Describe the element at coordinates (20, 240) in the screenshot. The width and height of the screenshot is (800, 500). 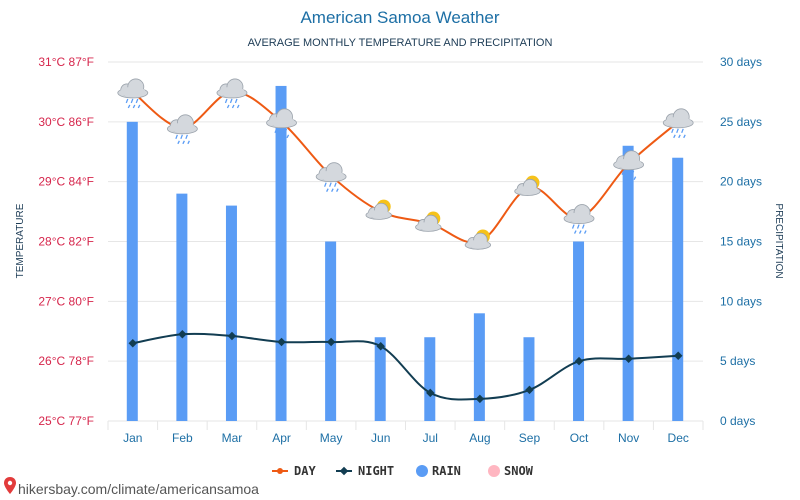
I see `left-axis-label: TEMPERATURE` at that location.